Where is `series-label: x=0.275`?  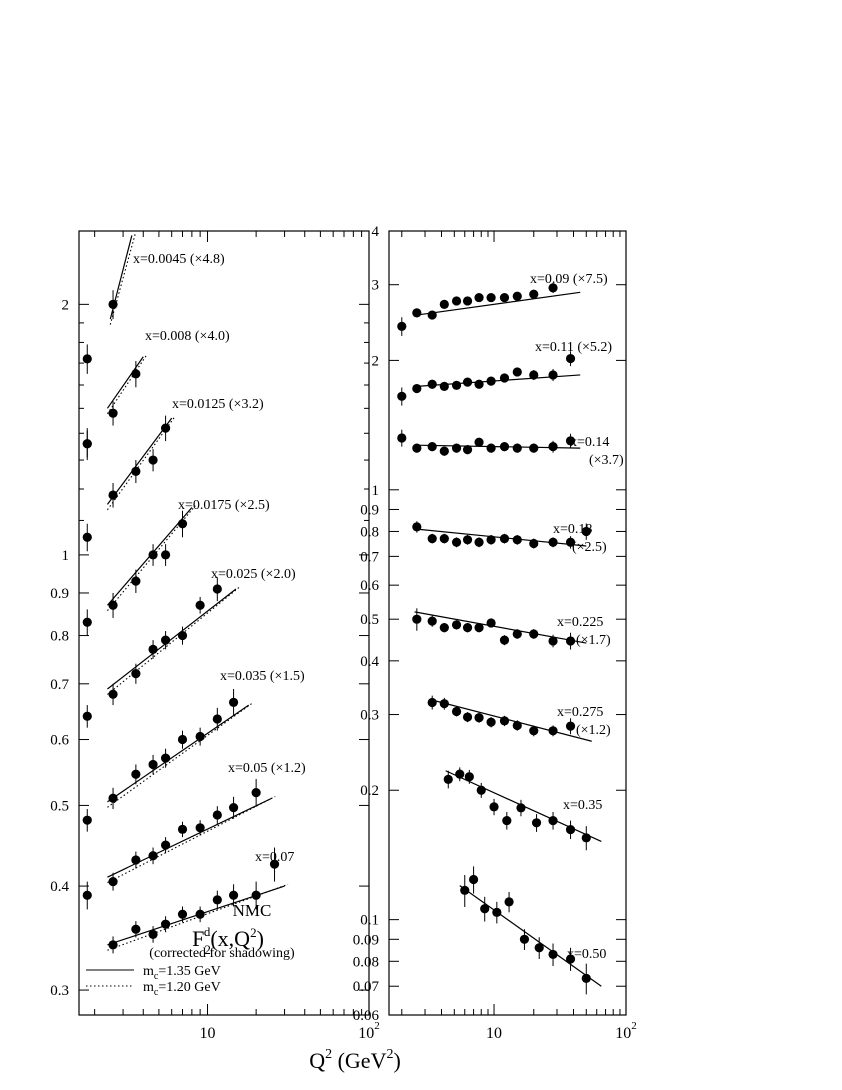 series-label: x=0.275 is located at coordinates (580, 712).